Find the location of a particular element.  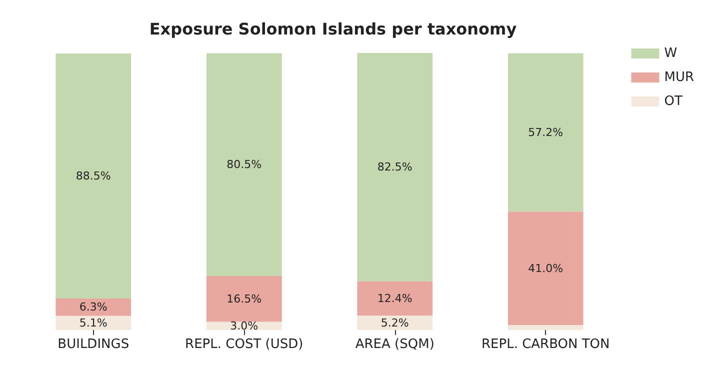

chart-title: Exposure Solomon Islands per taxonomy is located at coordinates (333, 29).